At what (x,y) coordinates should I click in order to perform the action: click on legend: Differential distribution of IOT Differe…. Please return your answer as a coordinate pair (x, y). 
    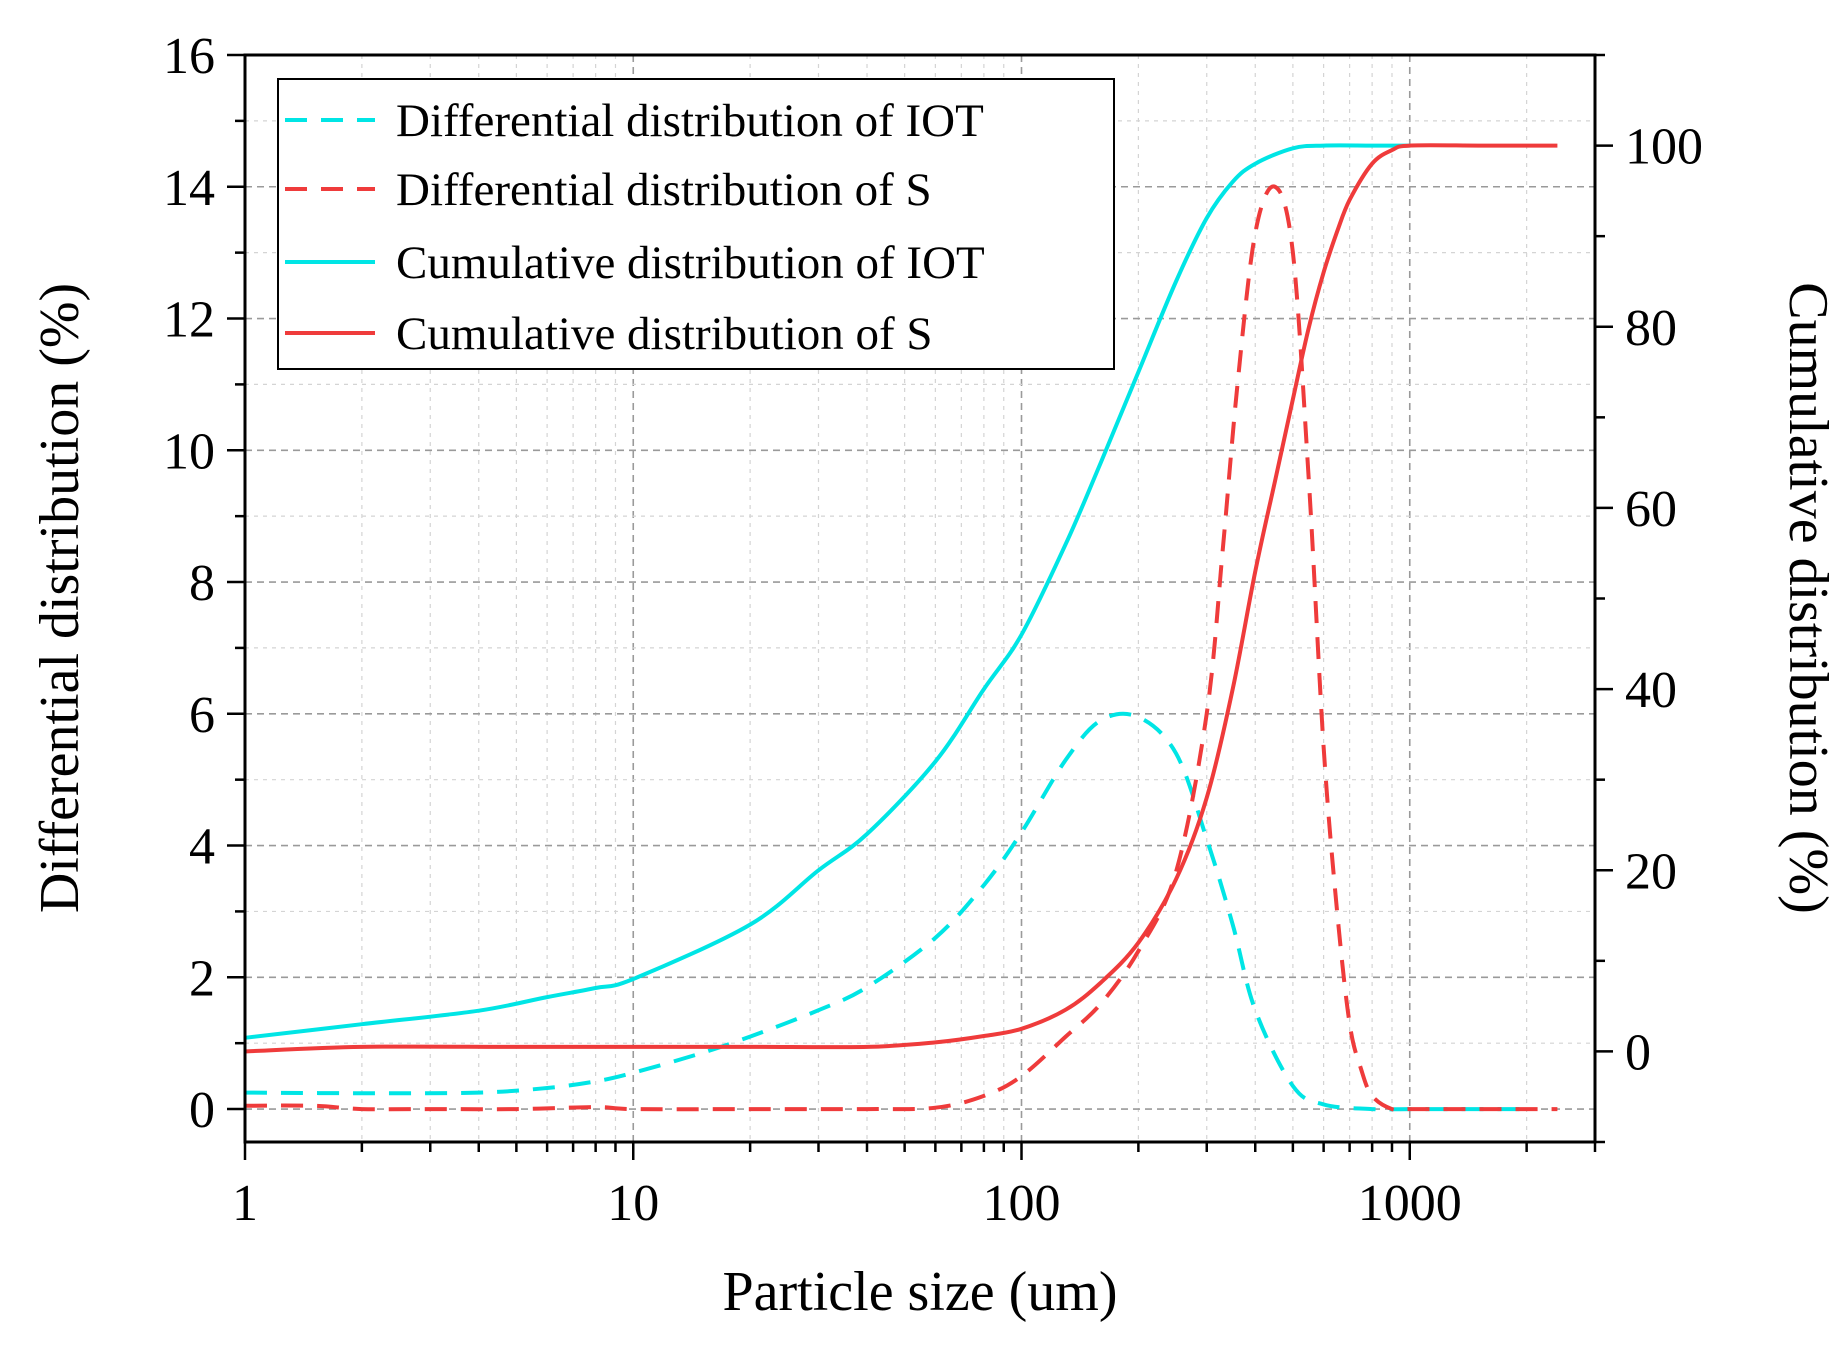
    Looking at the image, I should click on (696, 224).